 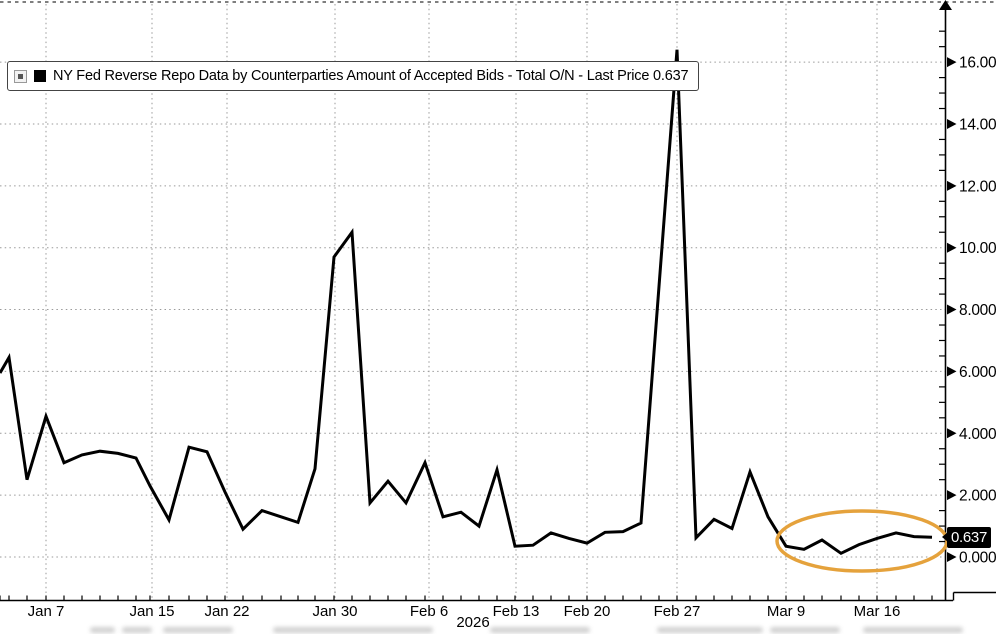 I want to click on x-axis-year-label: 2026, so click(x=473, y=622).